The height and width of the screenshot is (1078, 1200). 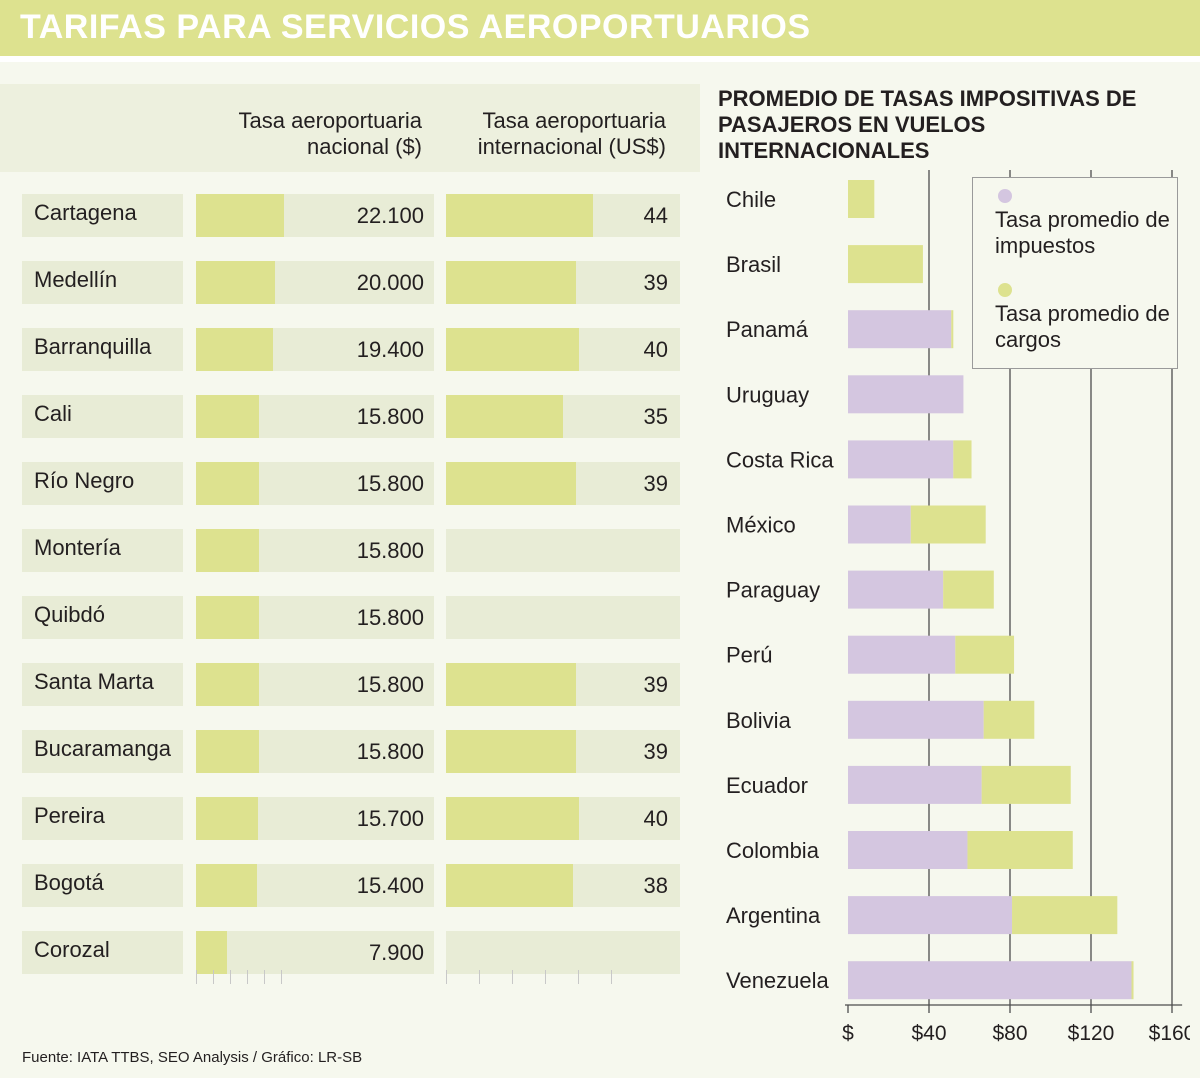 I want to click on table-row-city: Bogotá, so click(x=102, y=885).